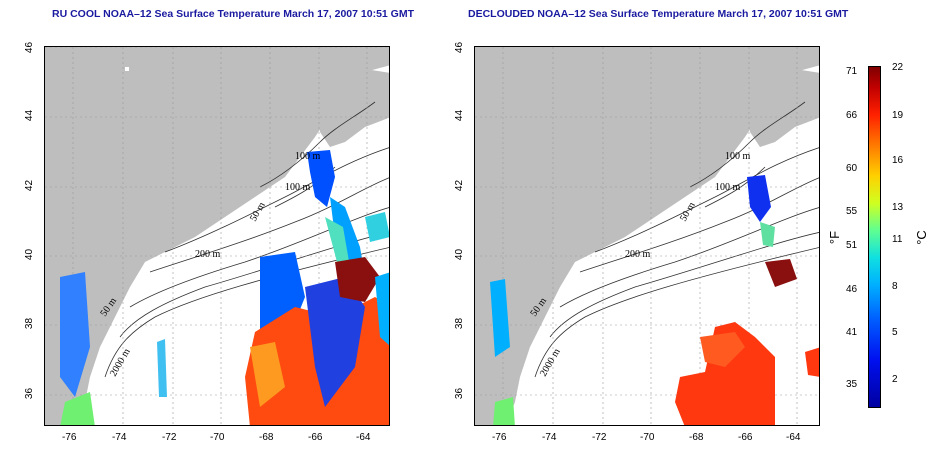  What do you see at coordinates (898, 207) in the screenshot?
I see `celsius-tick: 13` at bounding box center [898, 207].